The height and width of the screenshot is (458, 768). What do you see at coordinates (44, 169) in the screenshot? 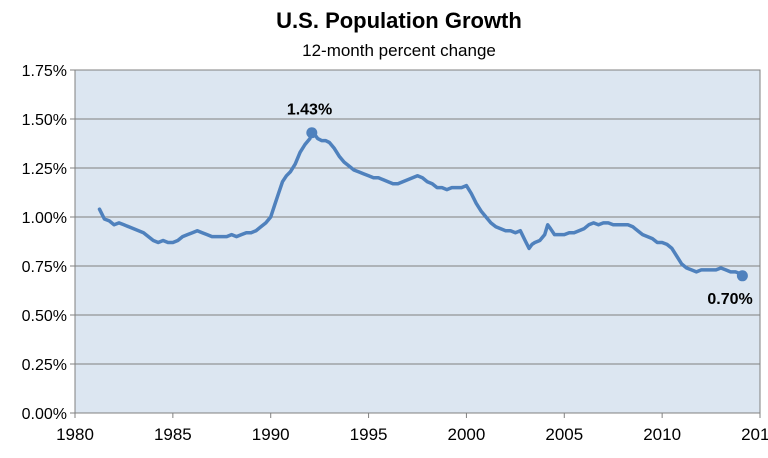
I see `y-tick-label: 1.25%` at bounding box center [44, 169].